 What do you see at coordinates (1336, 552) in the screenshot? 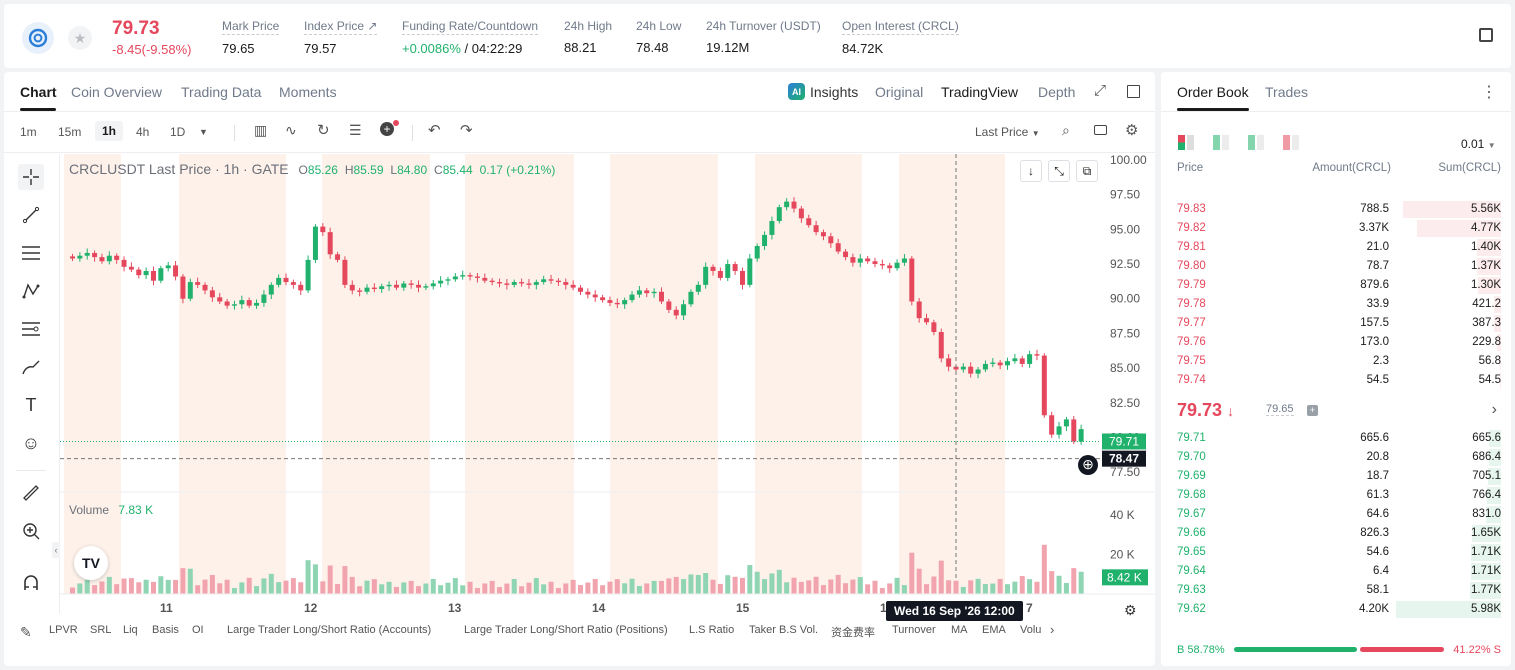
I see `bid-row: 79.65 54.6 1.71K` at bounding box center [1336, 552].